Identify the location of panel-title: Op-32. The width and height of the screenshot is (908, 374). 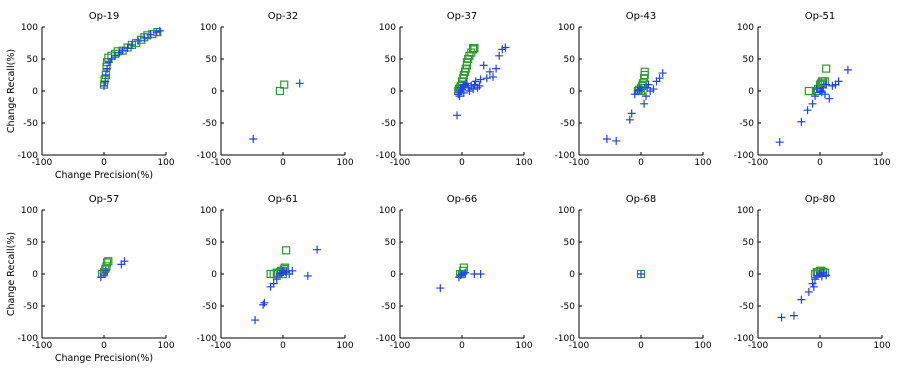
(283, 16).